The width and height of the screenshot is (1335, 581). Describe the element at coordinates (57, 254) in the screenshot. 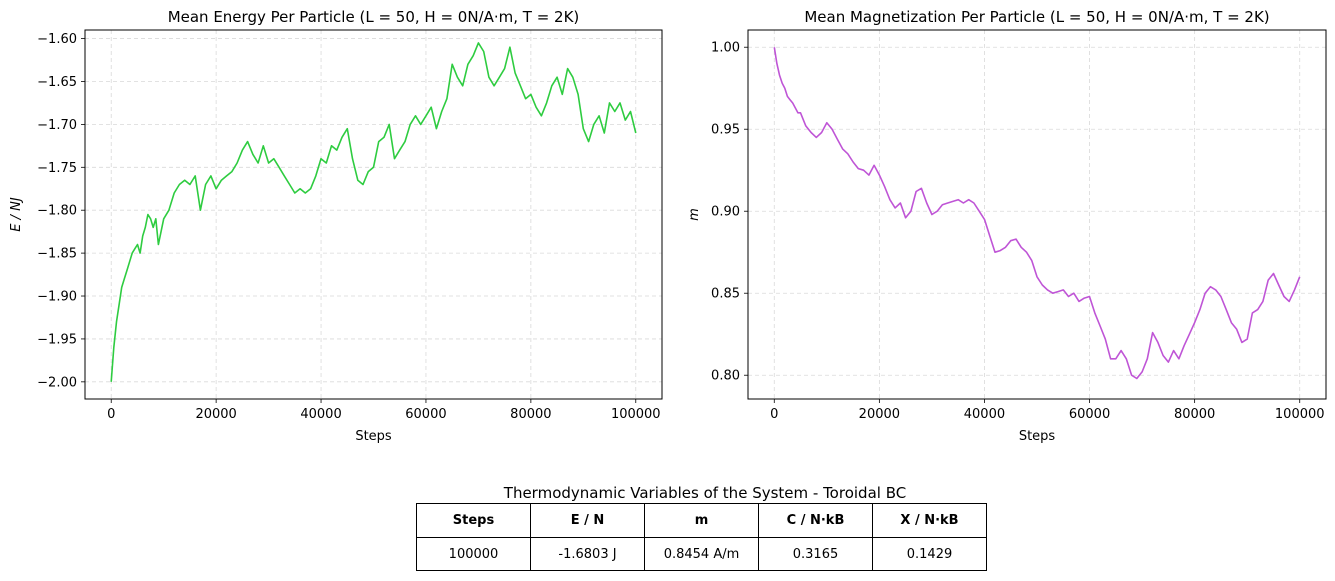

I see `y-tick-label: −1.85` at that location.